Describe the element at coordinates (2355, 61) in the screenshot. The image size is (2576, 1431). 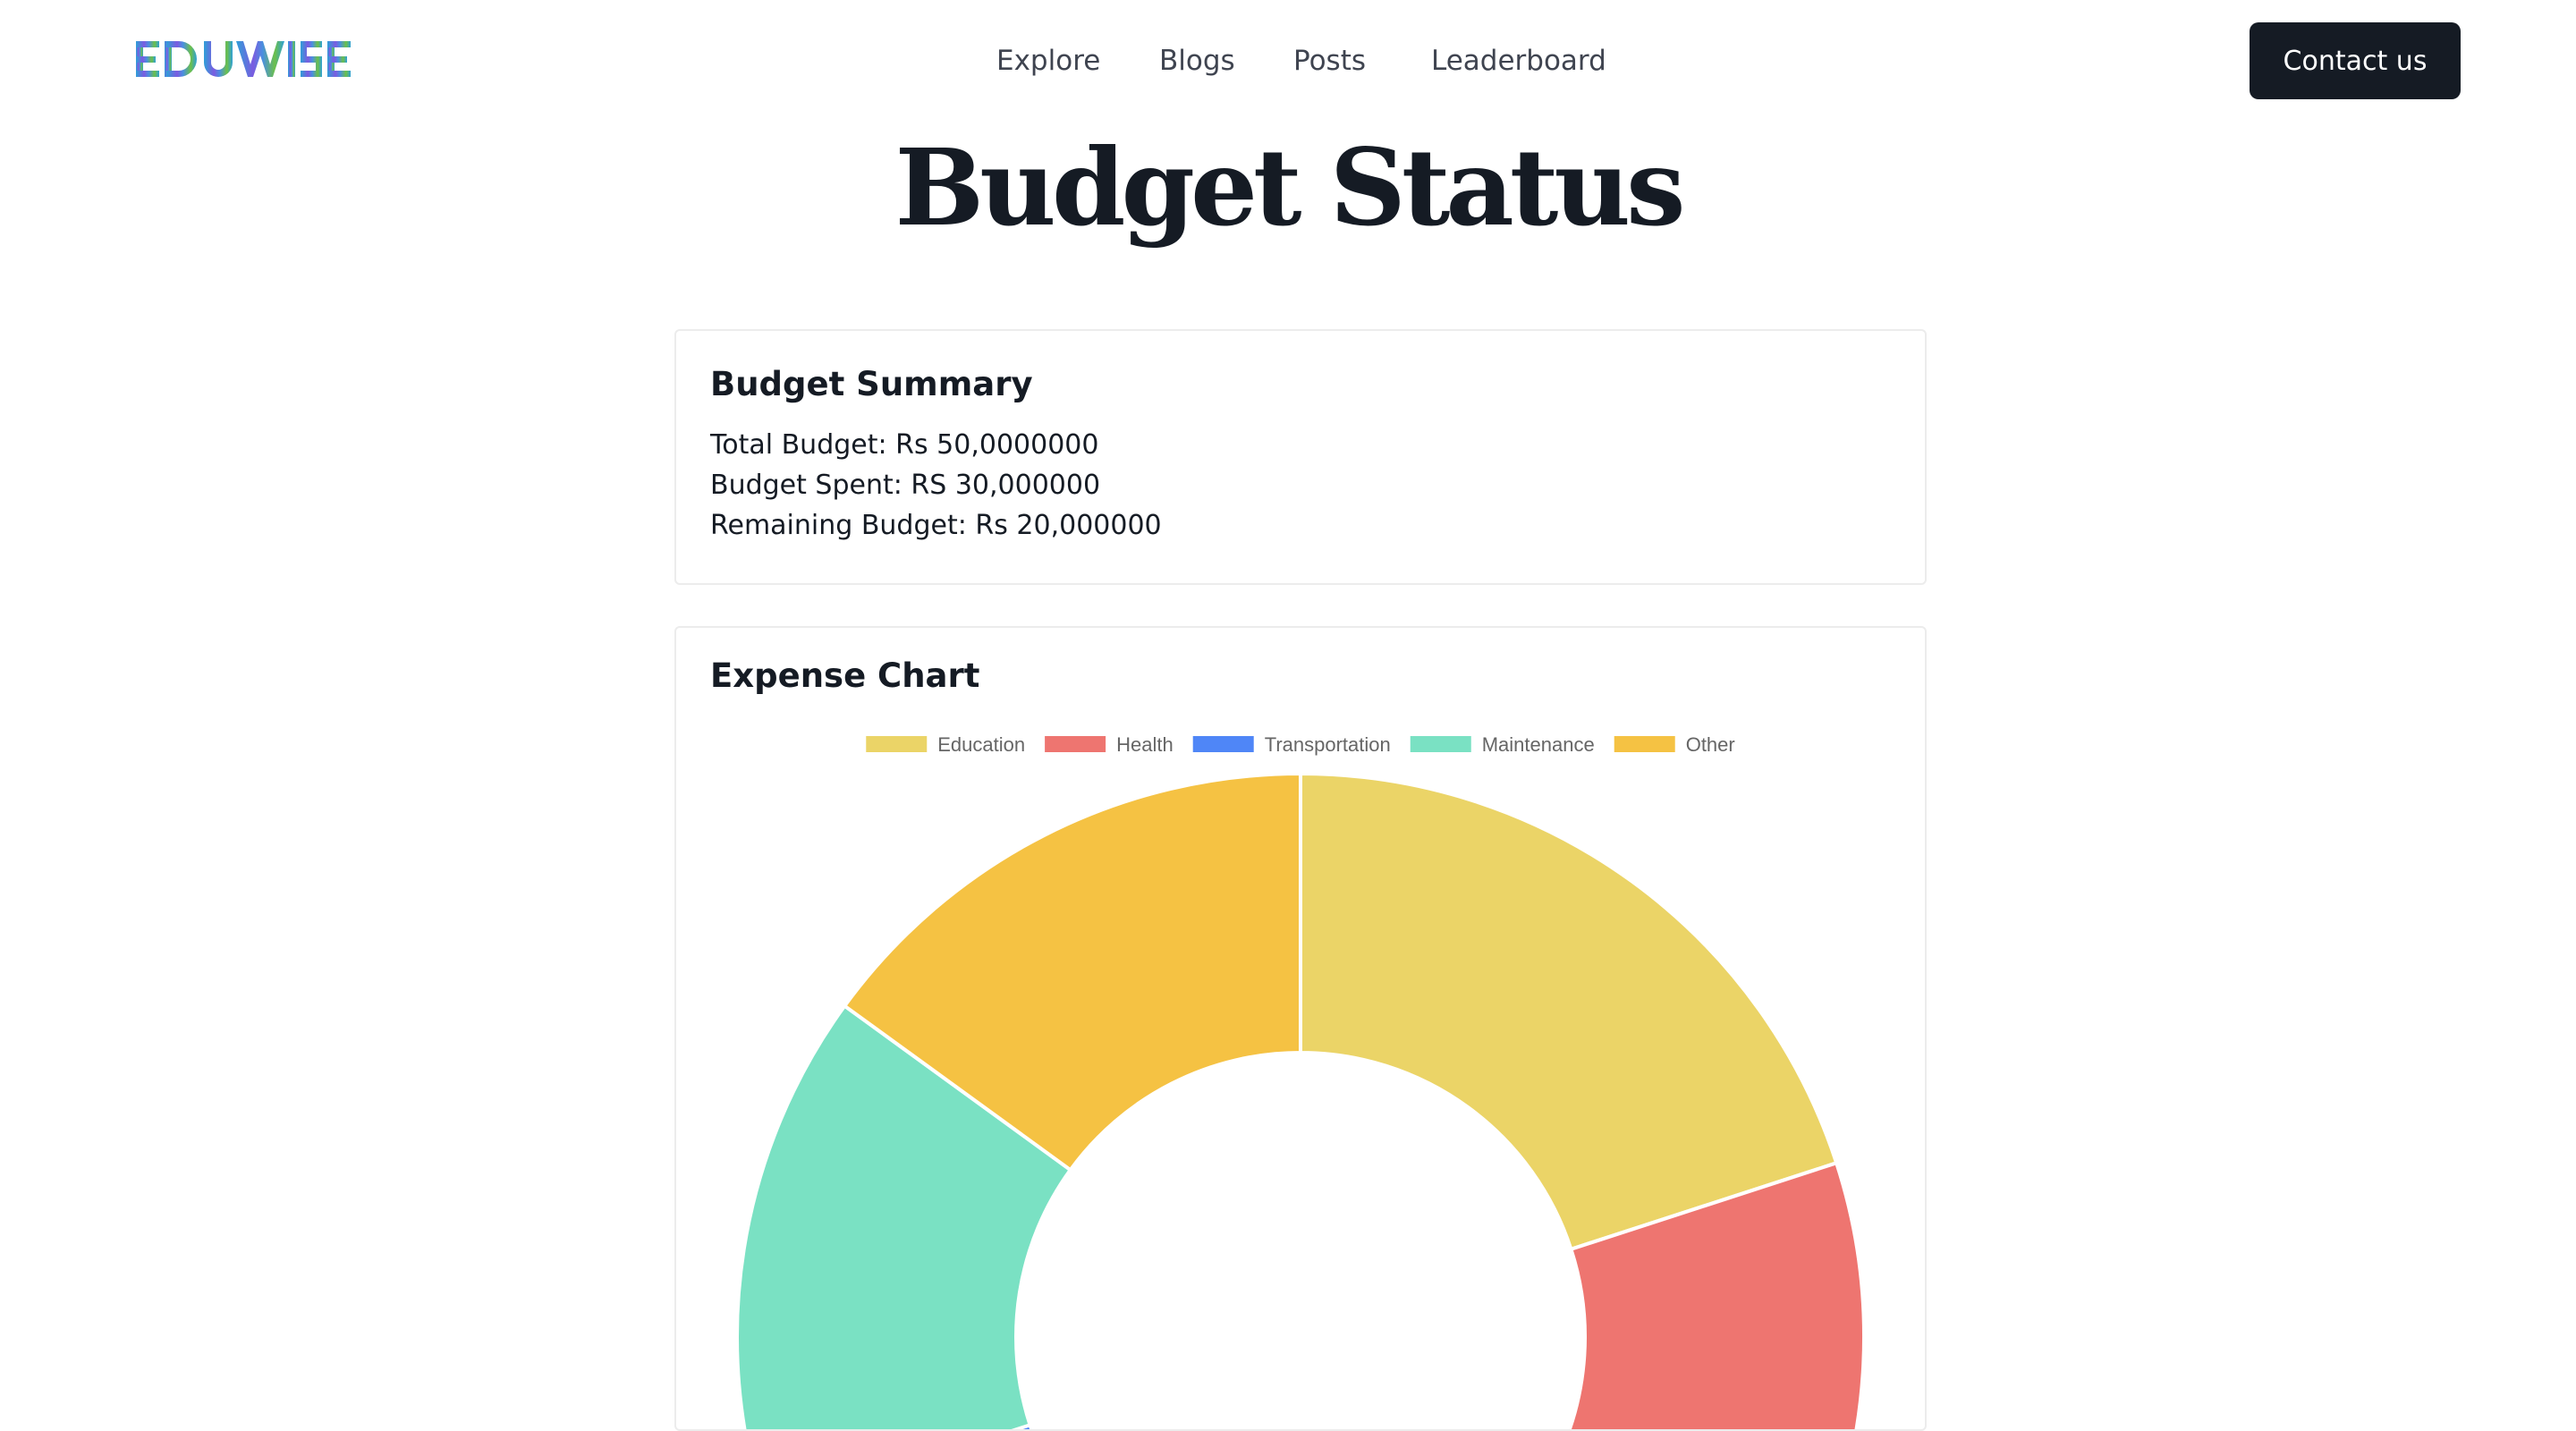
I see `contact-us-button: Contact us` at that location.